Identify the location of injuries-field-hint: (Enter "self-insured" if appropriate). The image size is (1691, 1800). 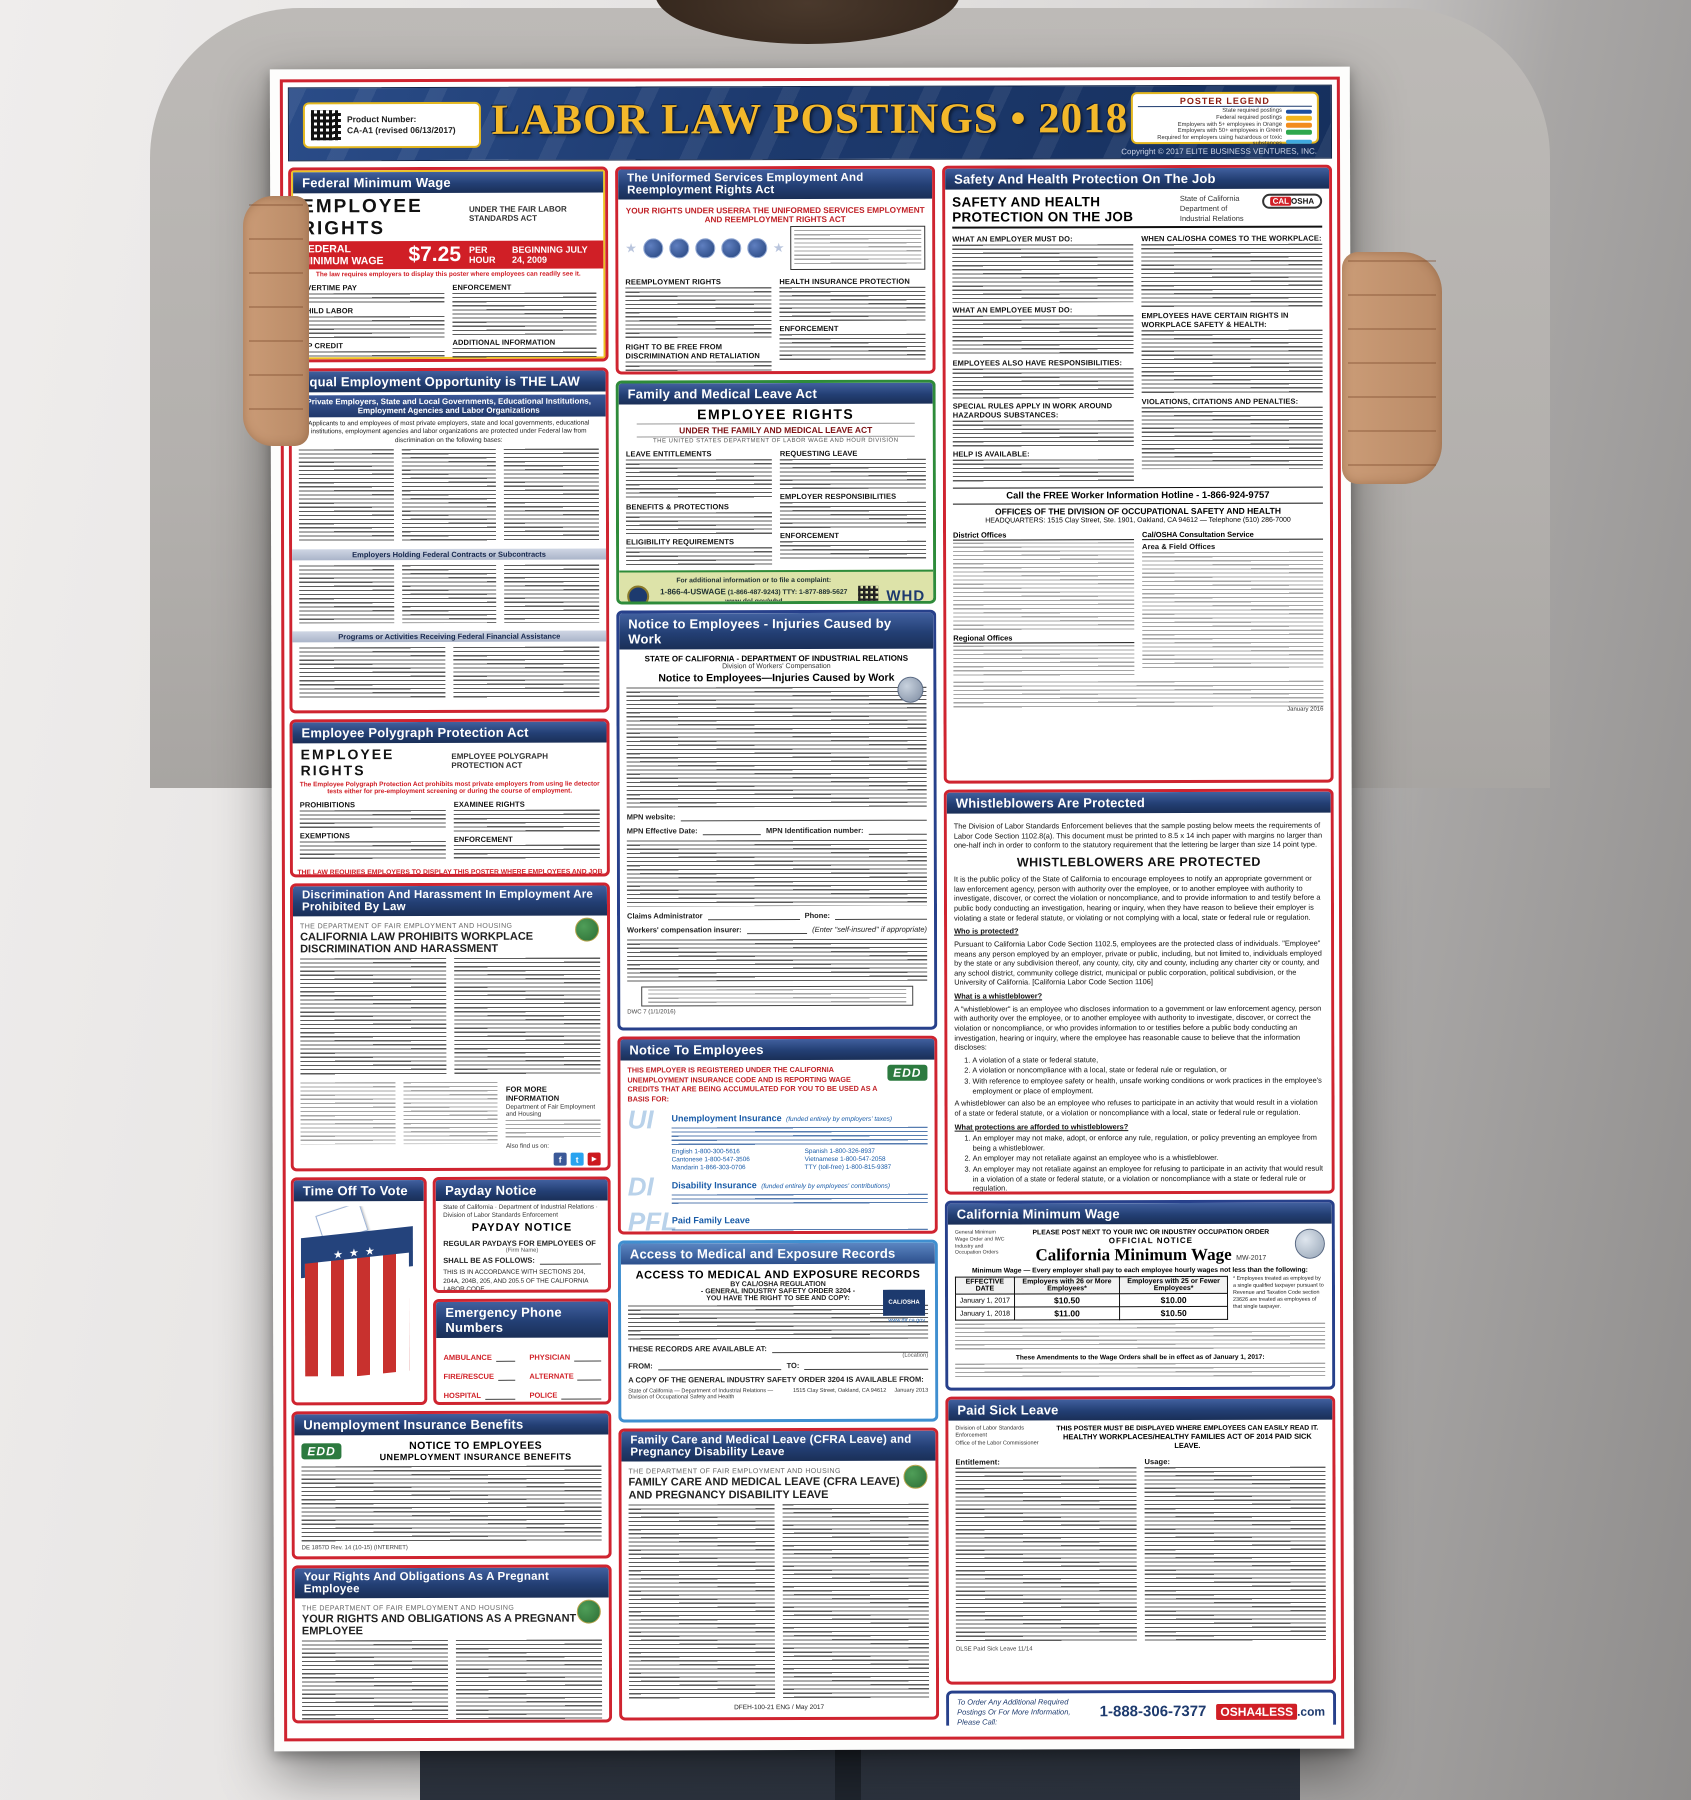
(870, 929).